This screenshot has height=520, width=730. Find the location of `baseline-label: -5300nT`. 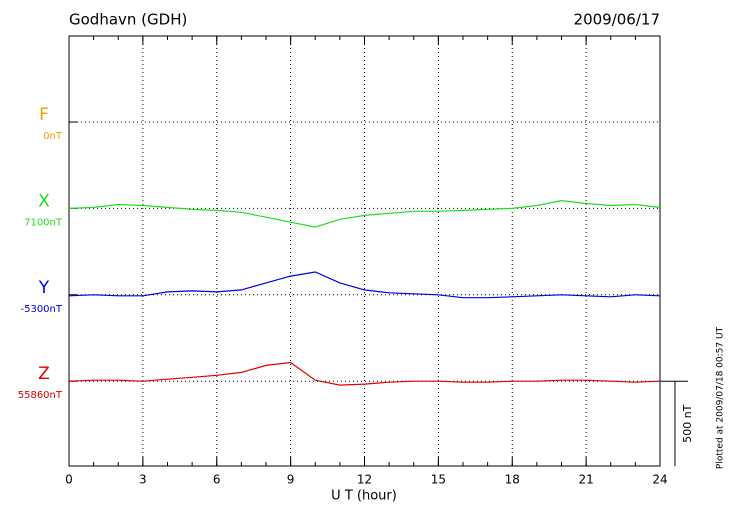

baseline-label: -5300nT is located at coordinates (41, 309).